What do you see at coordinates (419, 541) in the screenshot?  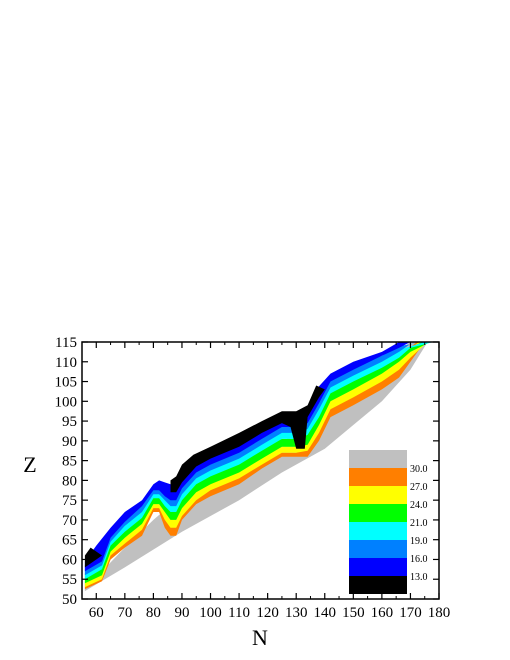 I see `legend-label: 19.0` at bounding box center [419, 541].